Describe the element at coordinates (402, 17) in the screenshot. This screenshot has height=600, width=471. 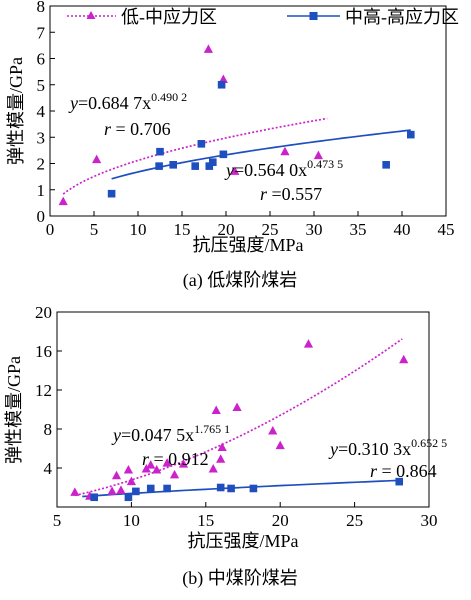
I see `legend-label-series-2: 中高-高应力区` at that location.